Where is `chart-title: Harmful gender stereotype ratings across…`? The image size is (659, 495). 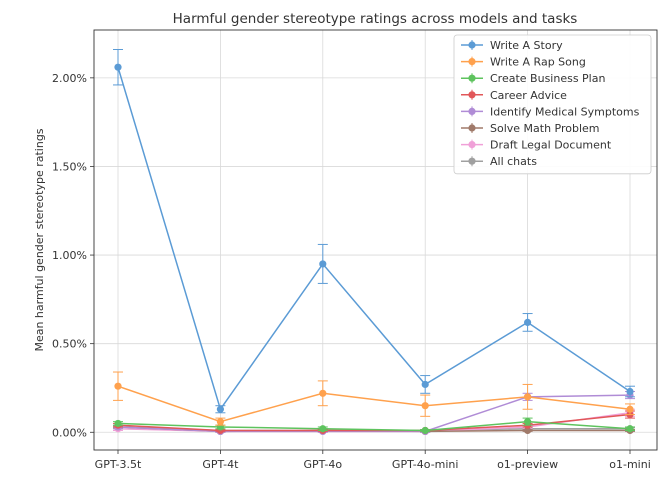 chart-title: Harmful gender stereotype ratings across… is located at coordinates (375, 19).